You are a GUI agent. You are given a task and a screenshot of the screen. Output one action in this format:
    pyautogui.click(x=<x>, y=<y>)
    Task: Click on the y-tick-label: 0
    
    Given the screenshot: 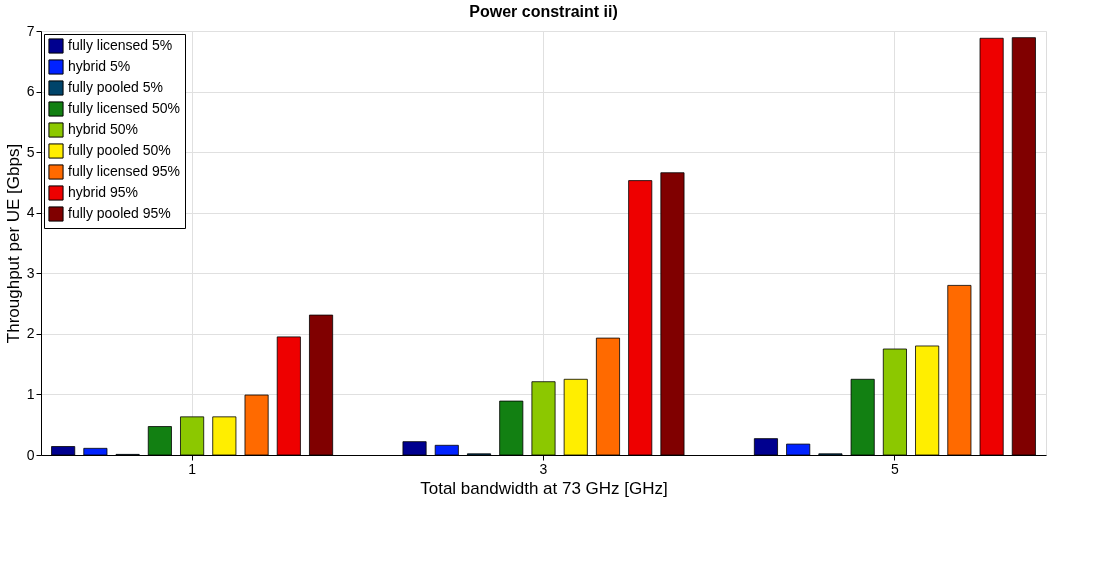 What is the action you would take?
    pyautogui.click(x=30, y=454)
    